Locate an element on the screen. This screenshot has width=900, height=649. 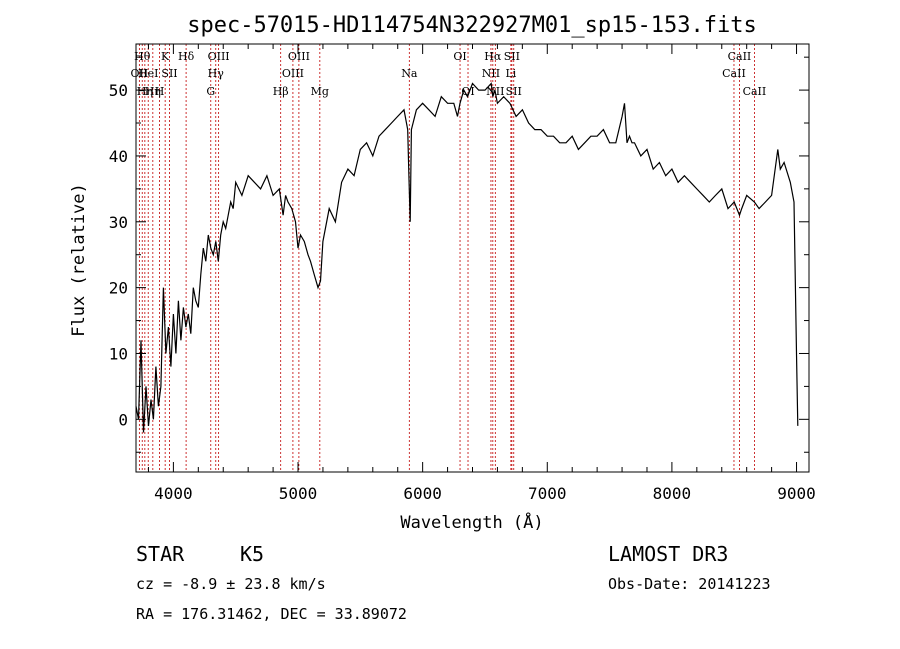
line-label-3: HeI is located at coordinates (148, 73).